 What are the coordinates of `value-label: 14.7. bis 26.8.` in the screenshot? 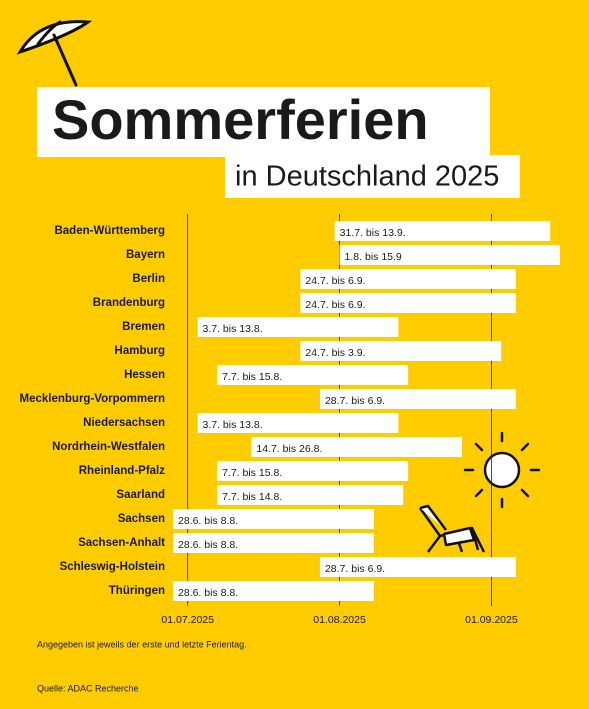 It's located at (289, 449).